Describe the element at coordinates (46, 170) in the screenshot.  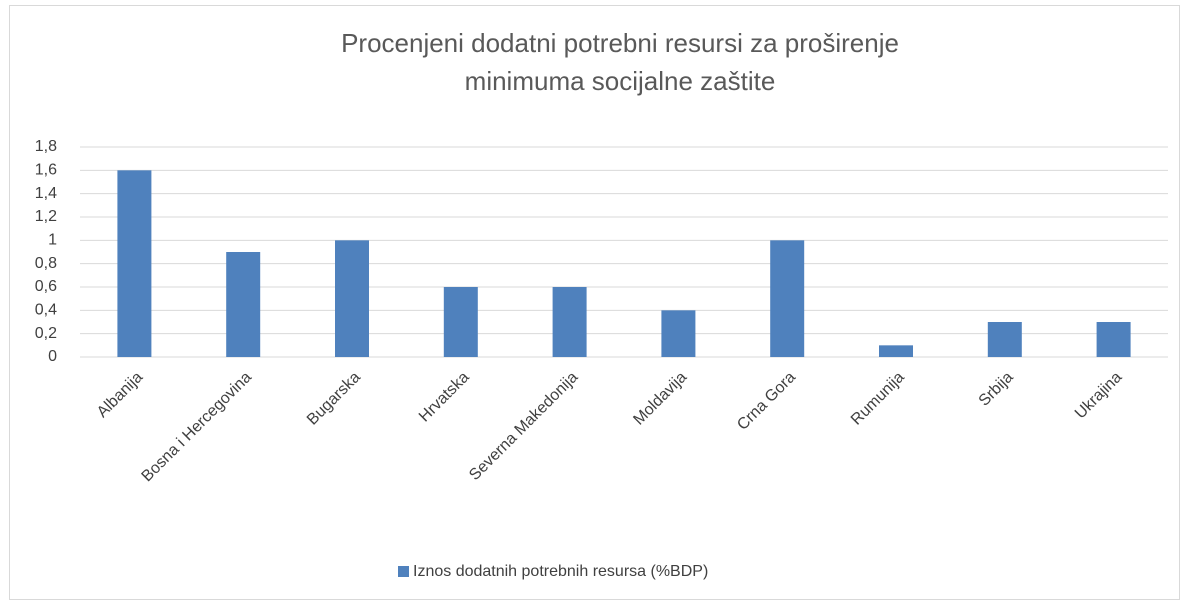
I see `y-tick-label: 1,6` at that location.